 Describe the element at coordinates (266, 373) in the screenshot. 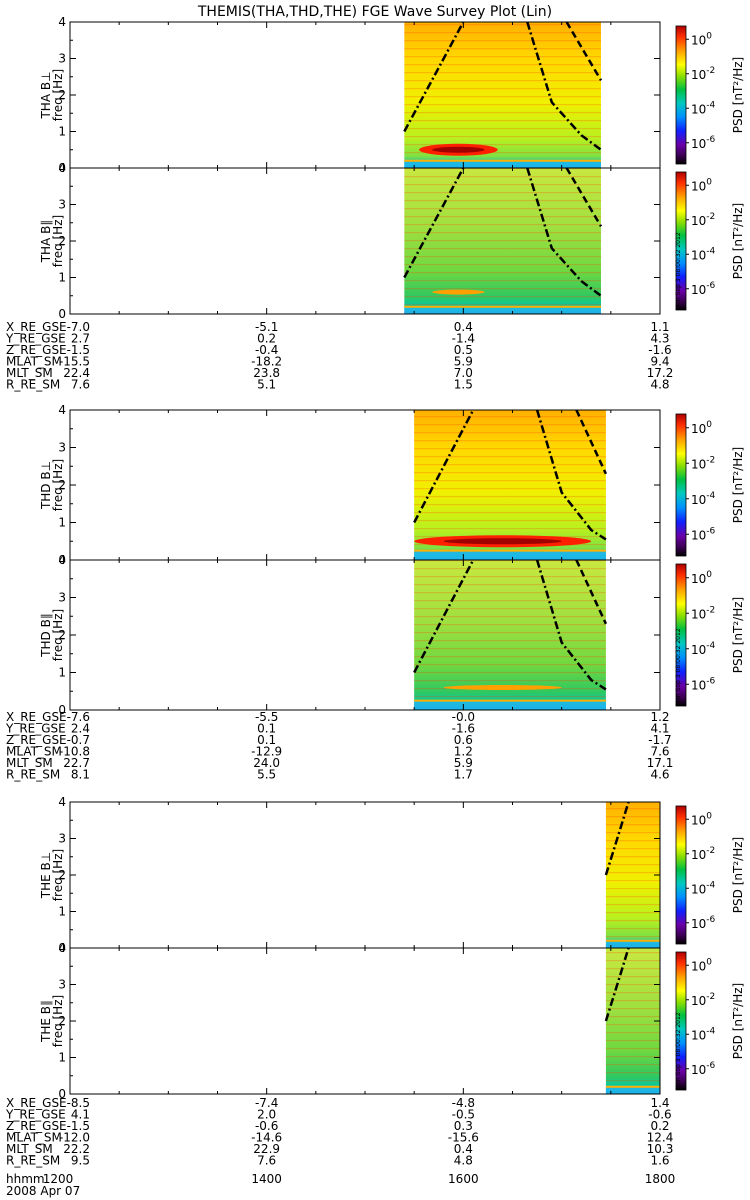

I see `ephemeris-value: 23.8` at that location.